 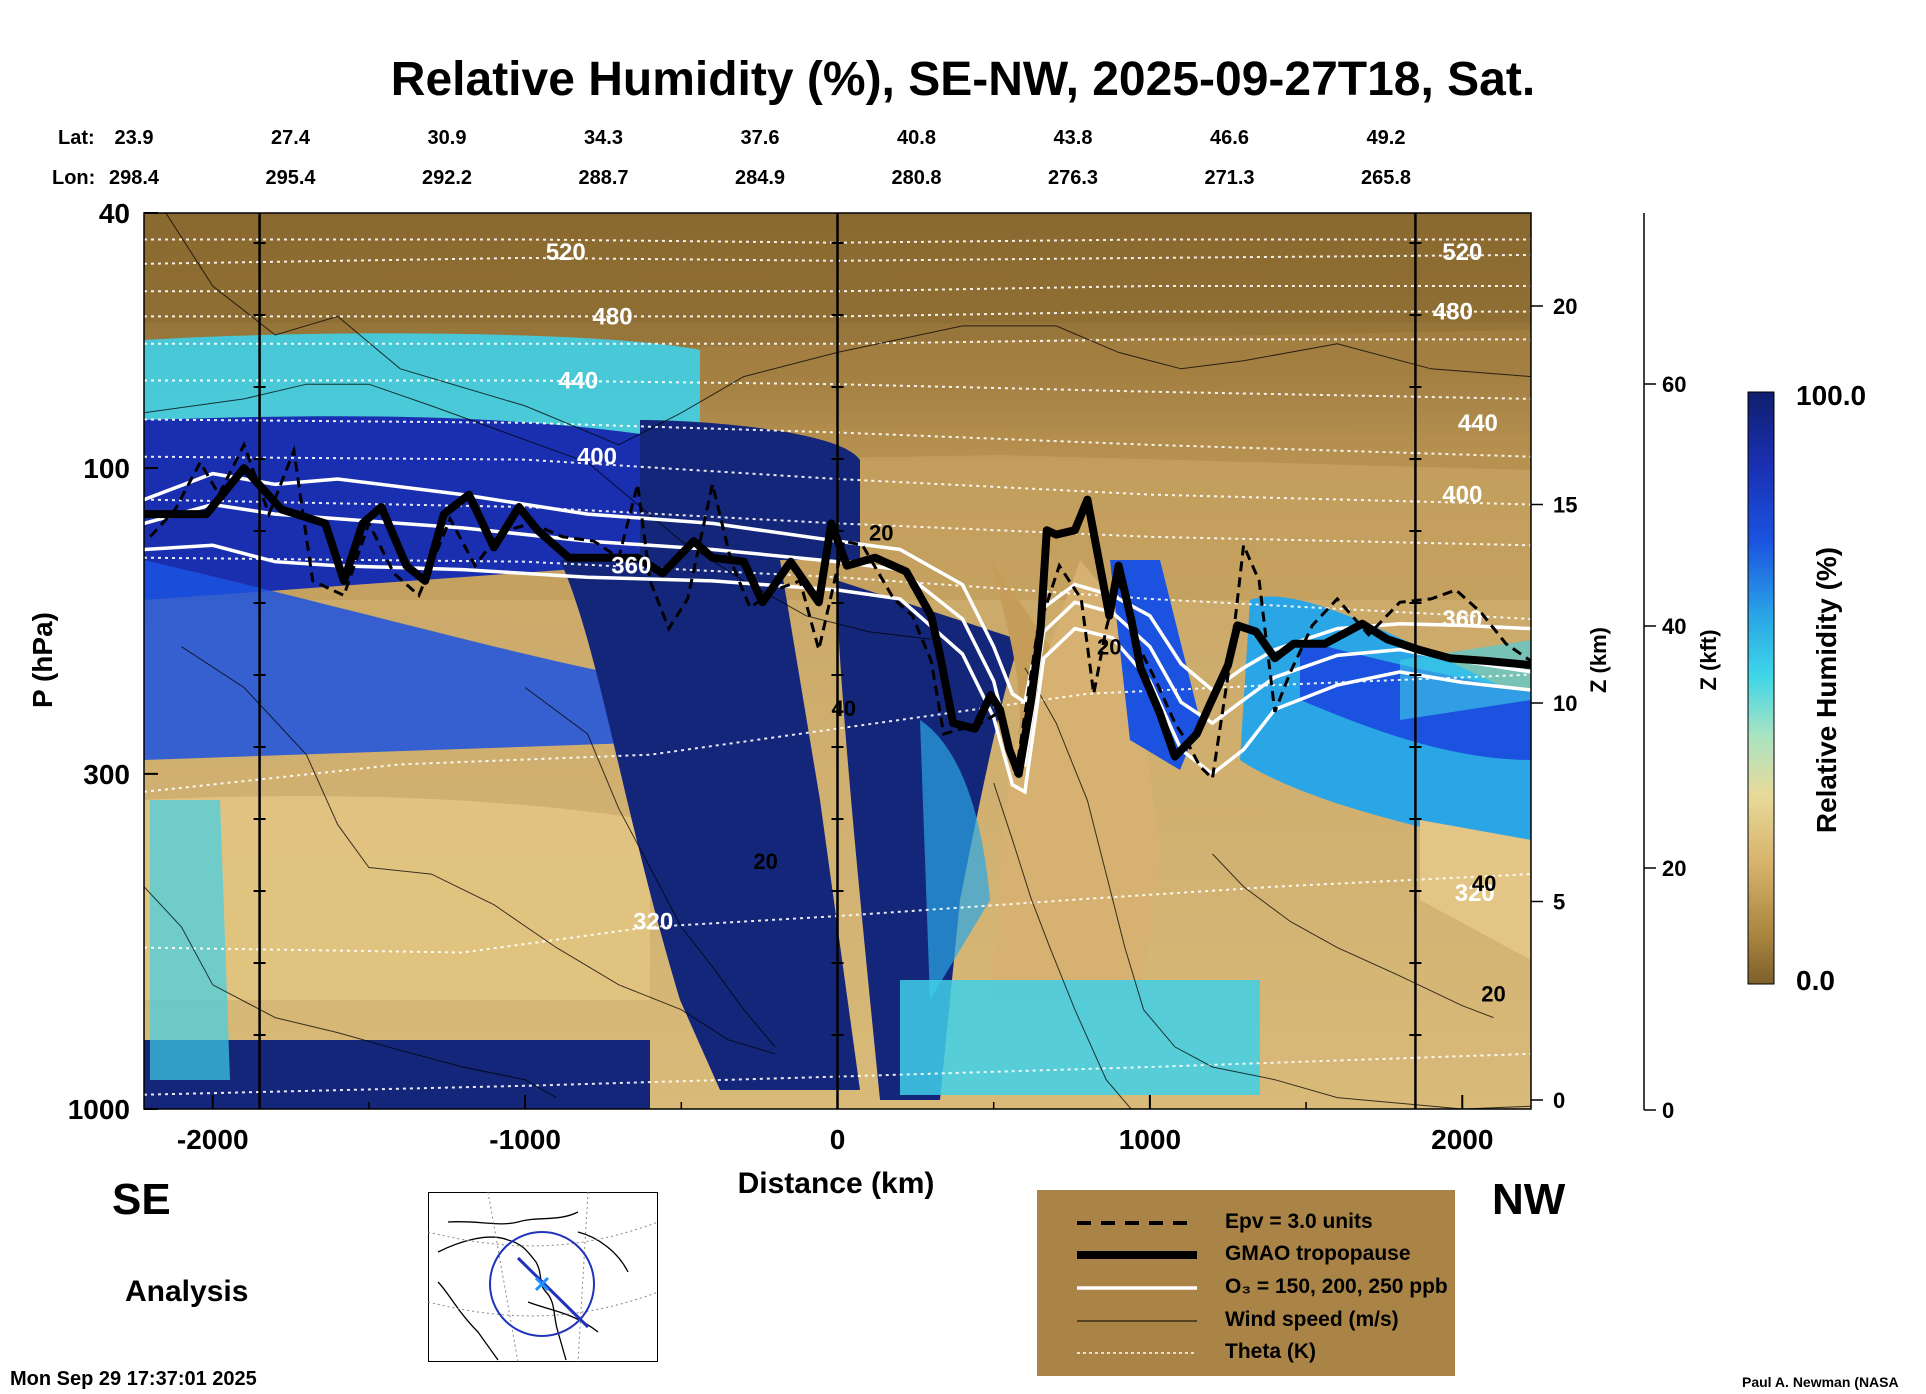 I want to click on direction-nw: NW, so click(x=1529, y=1199).